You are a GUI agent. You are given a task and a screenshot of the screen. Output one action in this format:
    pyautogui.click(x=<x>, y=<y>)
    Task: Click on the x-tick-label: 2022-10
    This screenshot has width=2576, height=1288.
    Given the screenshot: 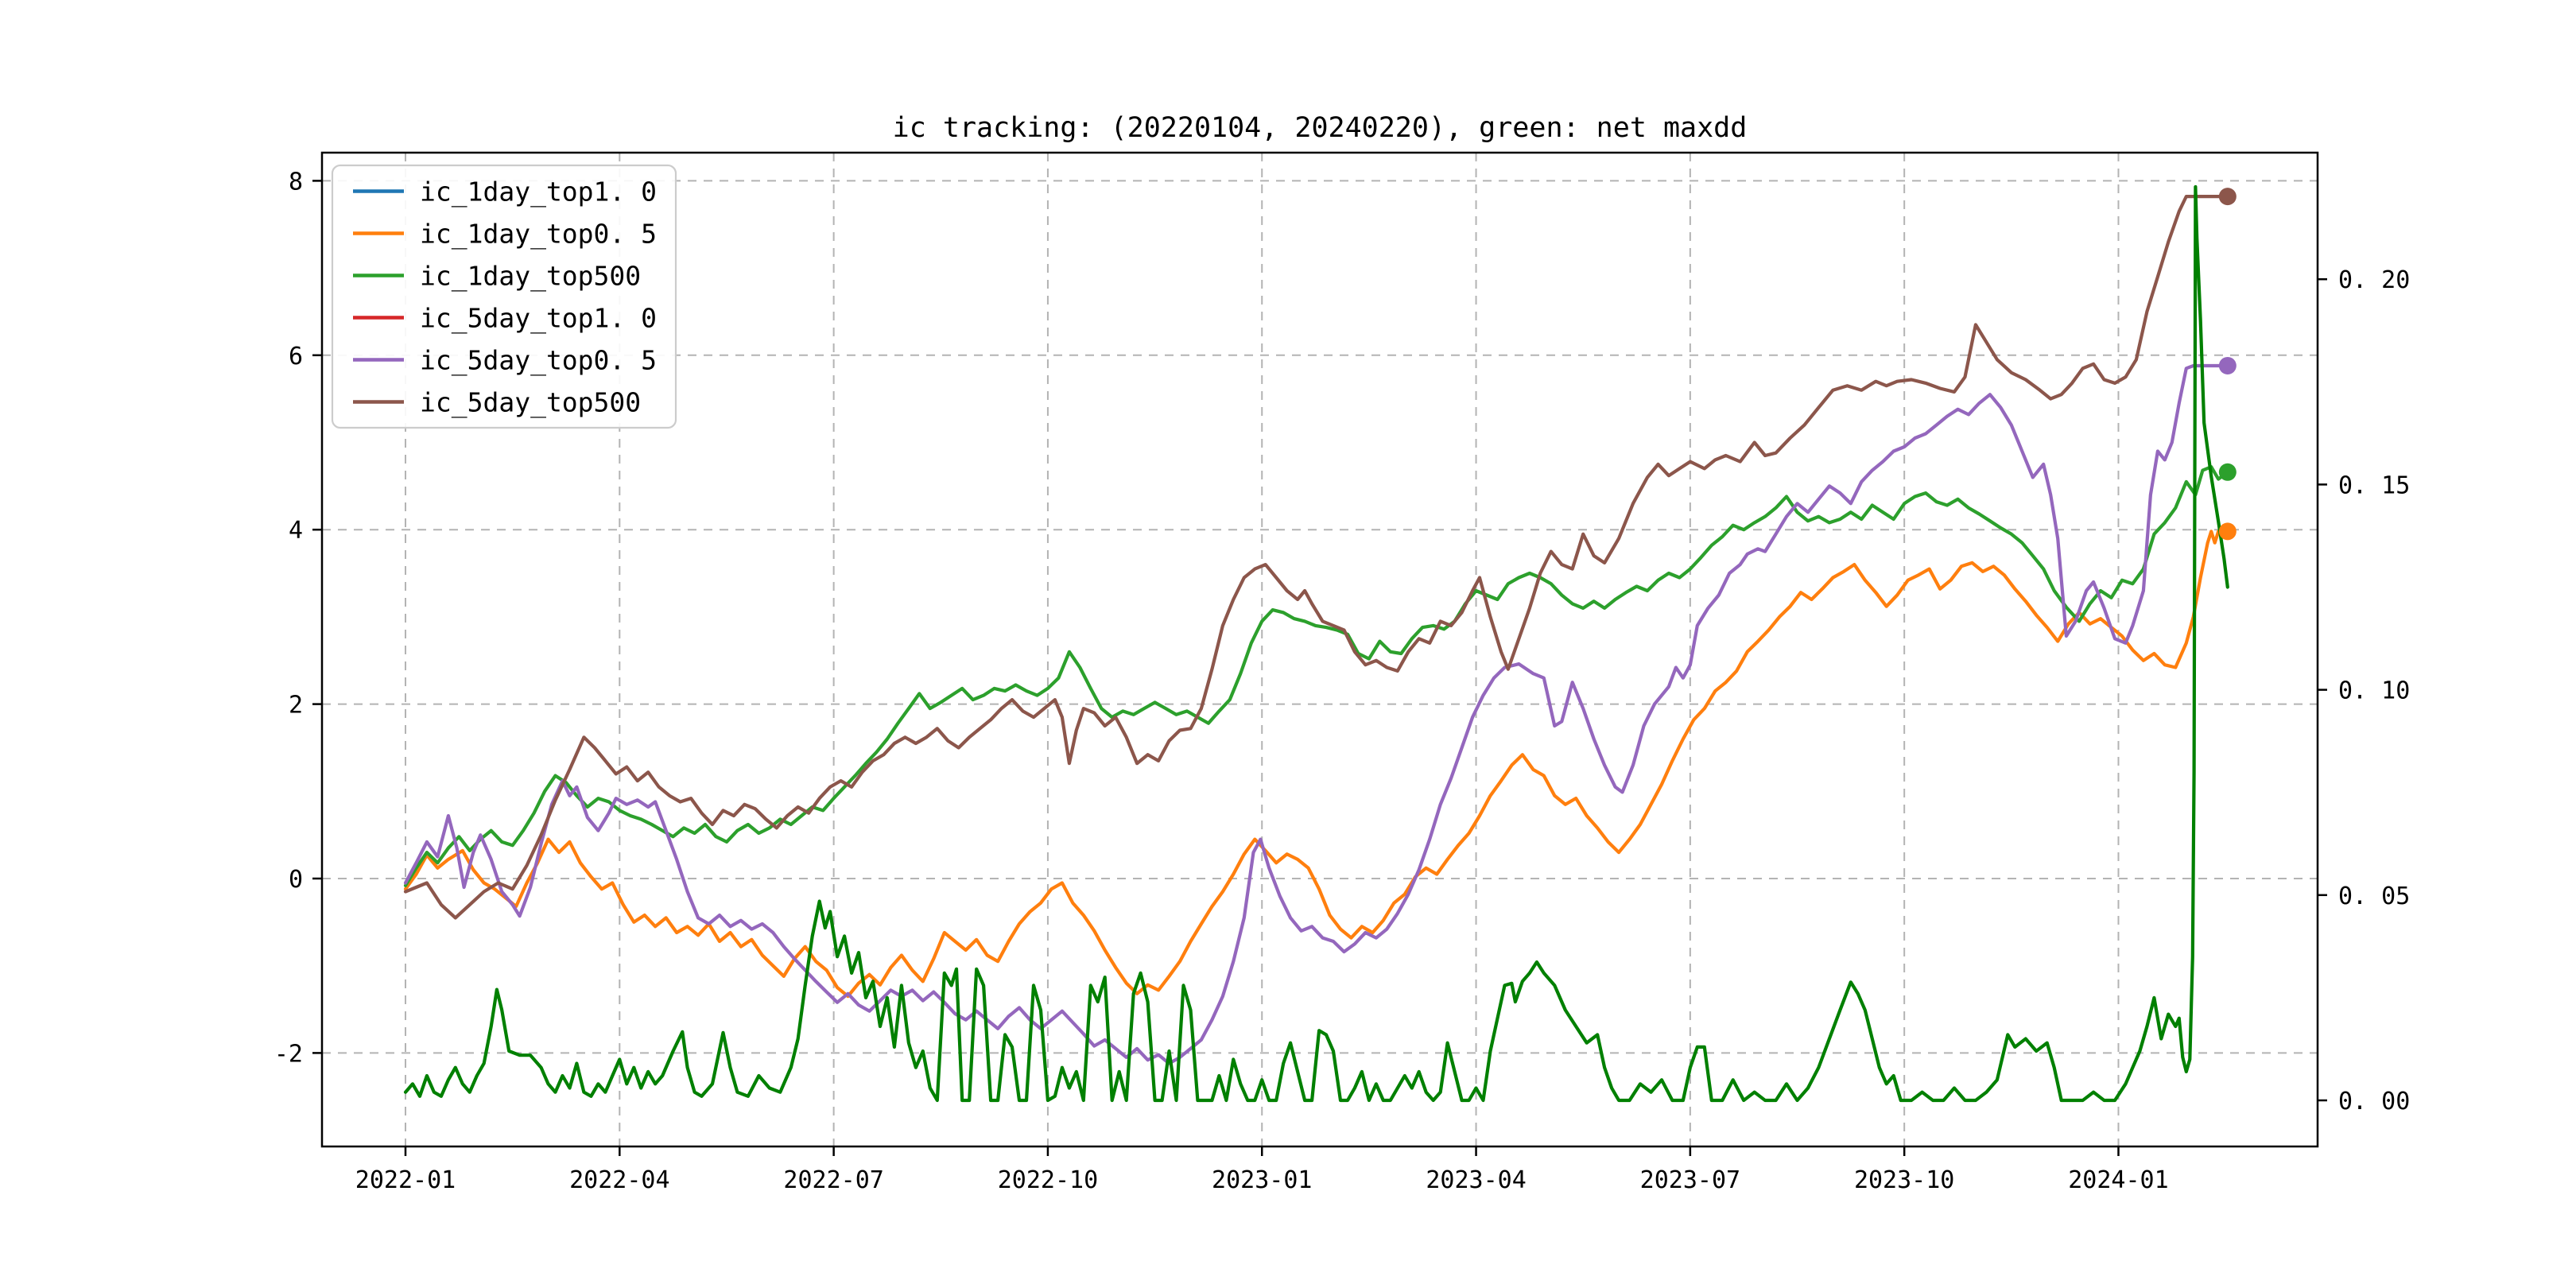 What is the action you would take?
    pyautogui.click(x=1048, y=1180)
    